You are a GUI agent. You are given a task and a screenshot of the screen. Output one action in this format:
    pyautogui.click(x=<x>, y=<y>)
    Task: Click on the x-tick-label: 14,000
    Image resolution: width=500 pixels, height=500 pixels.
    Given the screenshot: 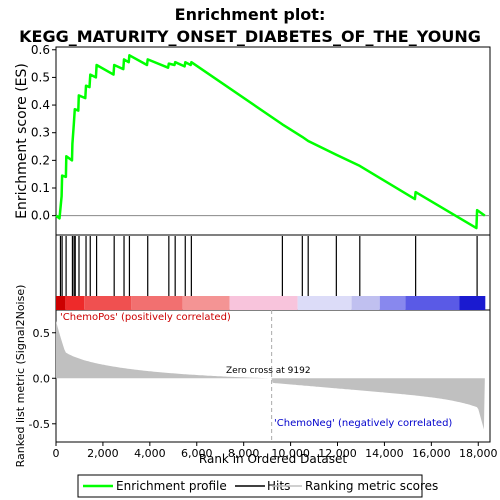 What is the action you would take?
    pyautogui.click(x=384, y=453)
    